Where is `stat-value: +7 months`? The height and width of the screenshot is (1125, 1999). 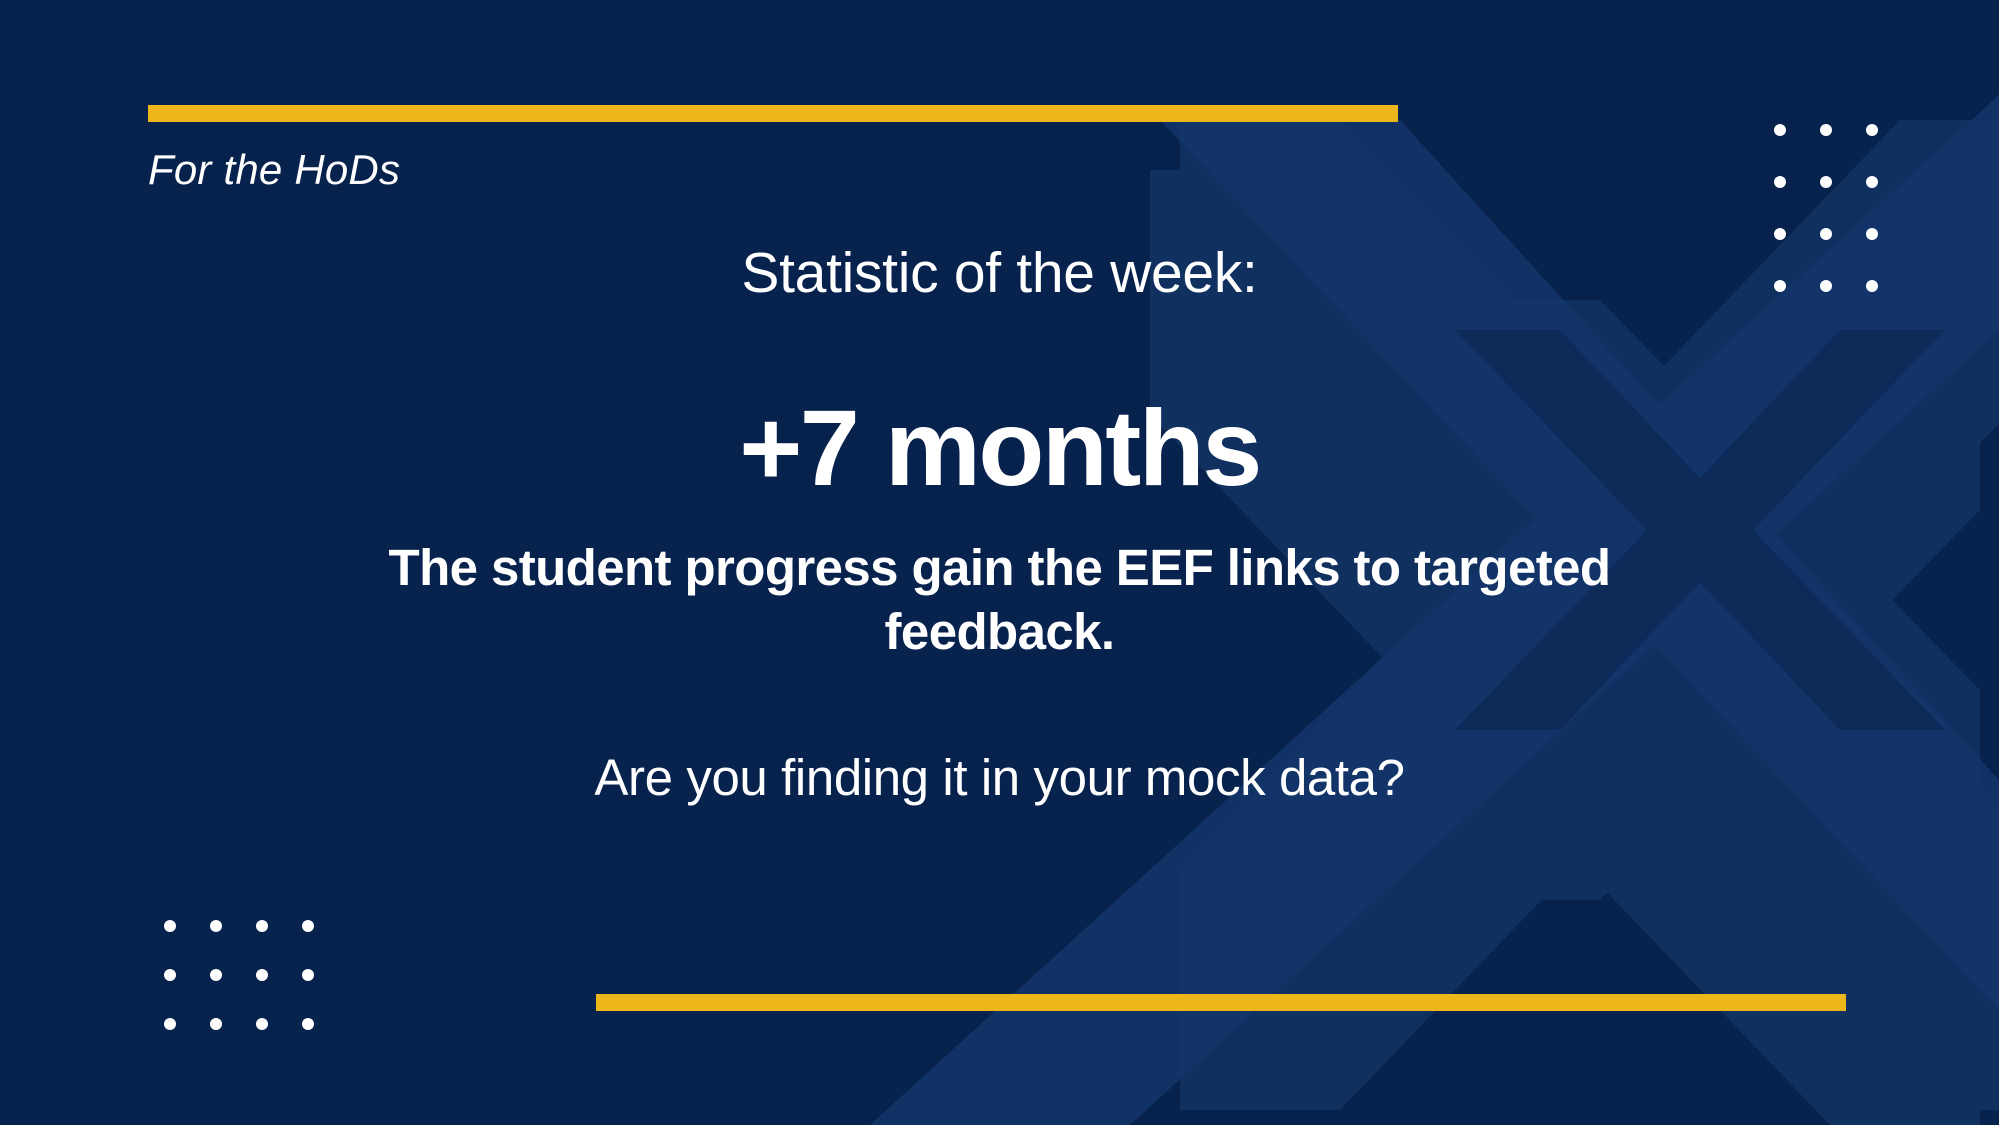 stat-value: +7 months is located at coordinates (1000, 447).